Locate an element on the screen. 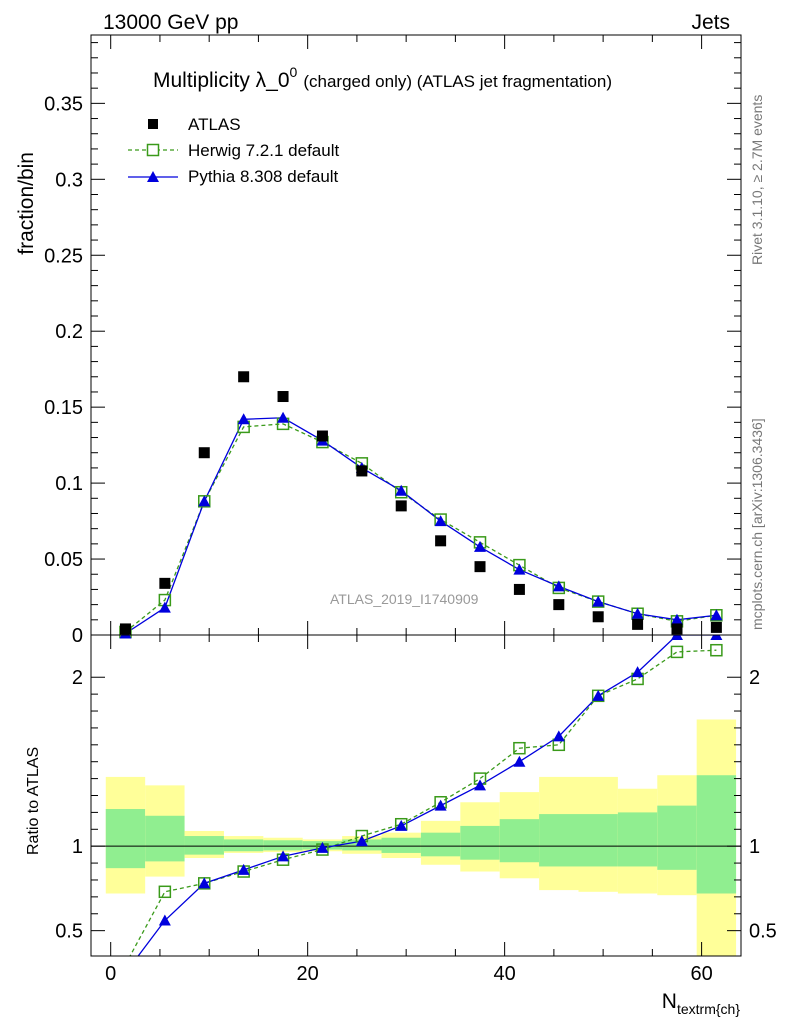  ratio-y-tick-label: 0.5 is located at coordinates (69, 932).